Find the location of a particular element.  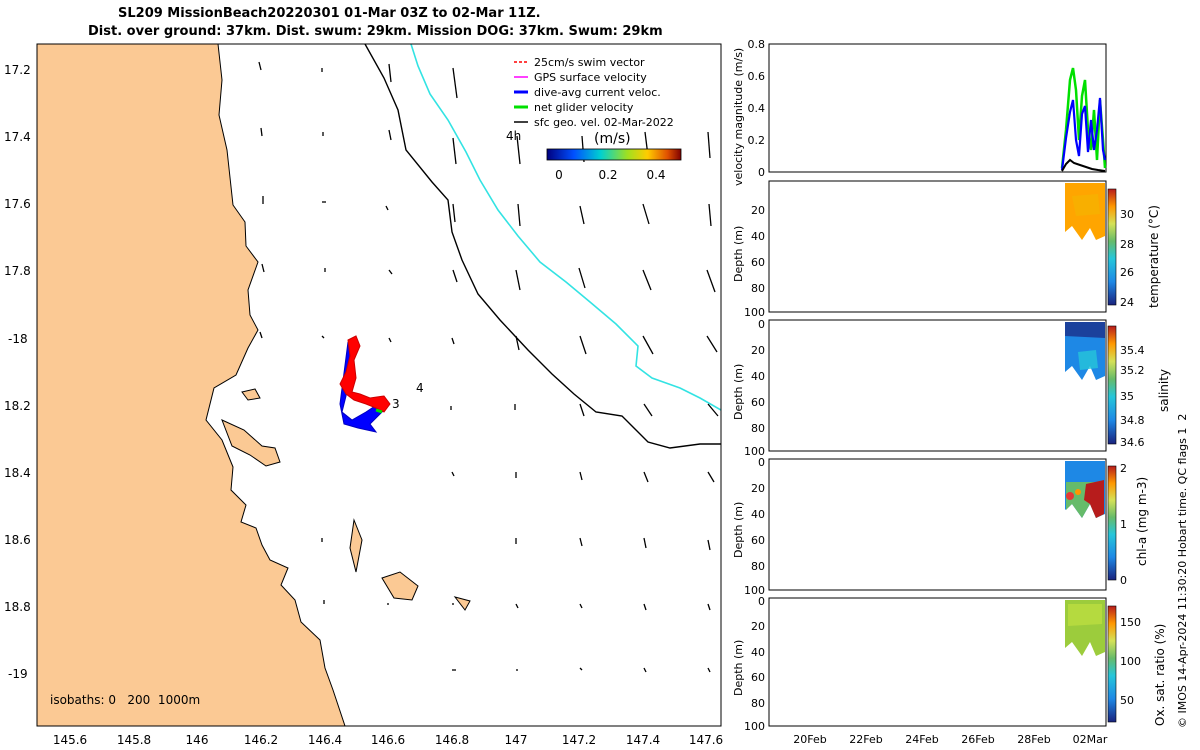

map-colorbar-title: (m/s) is located at coordinates (612, 139).